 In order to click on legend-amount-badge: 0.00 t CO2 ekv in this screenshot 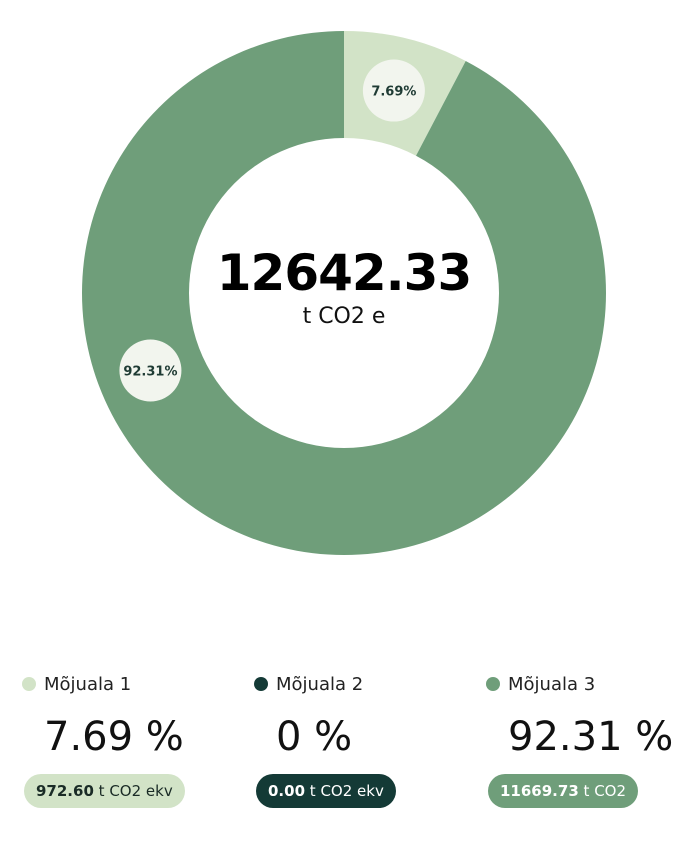, I will do `click(326, 791)`.